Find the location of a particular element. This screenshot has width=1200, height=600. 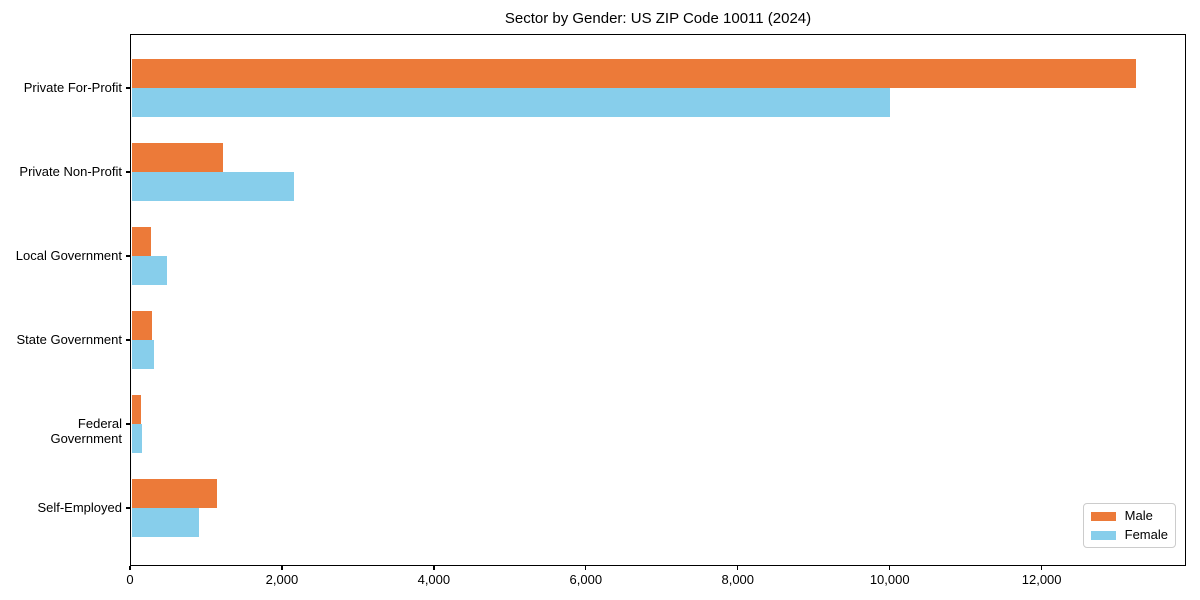

legend: Male Female is located at coordinates (1129, 525).